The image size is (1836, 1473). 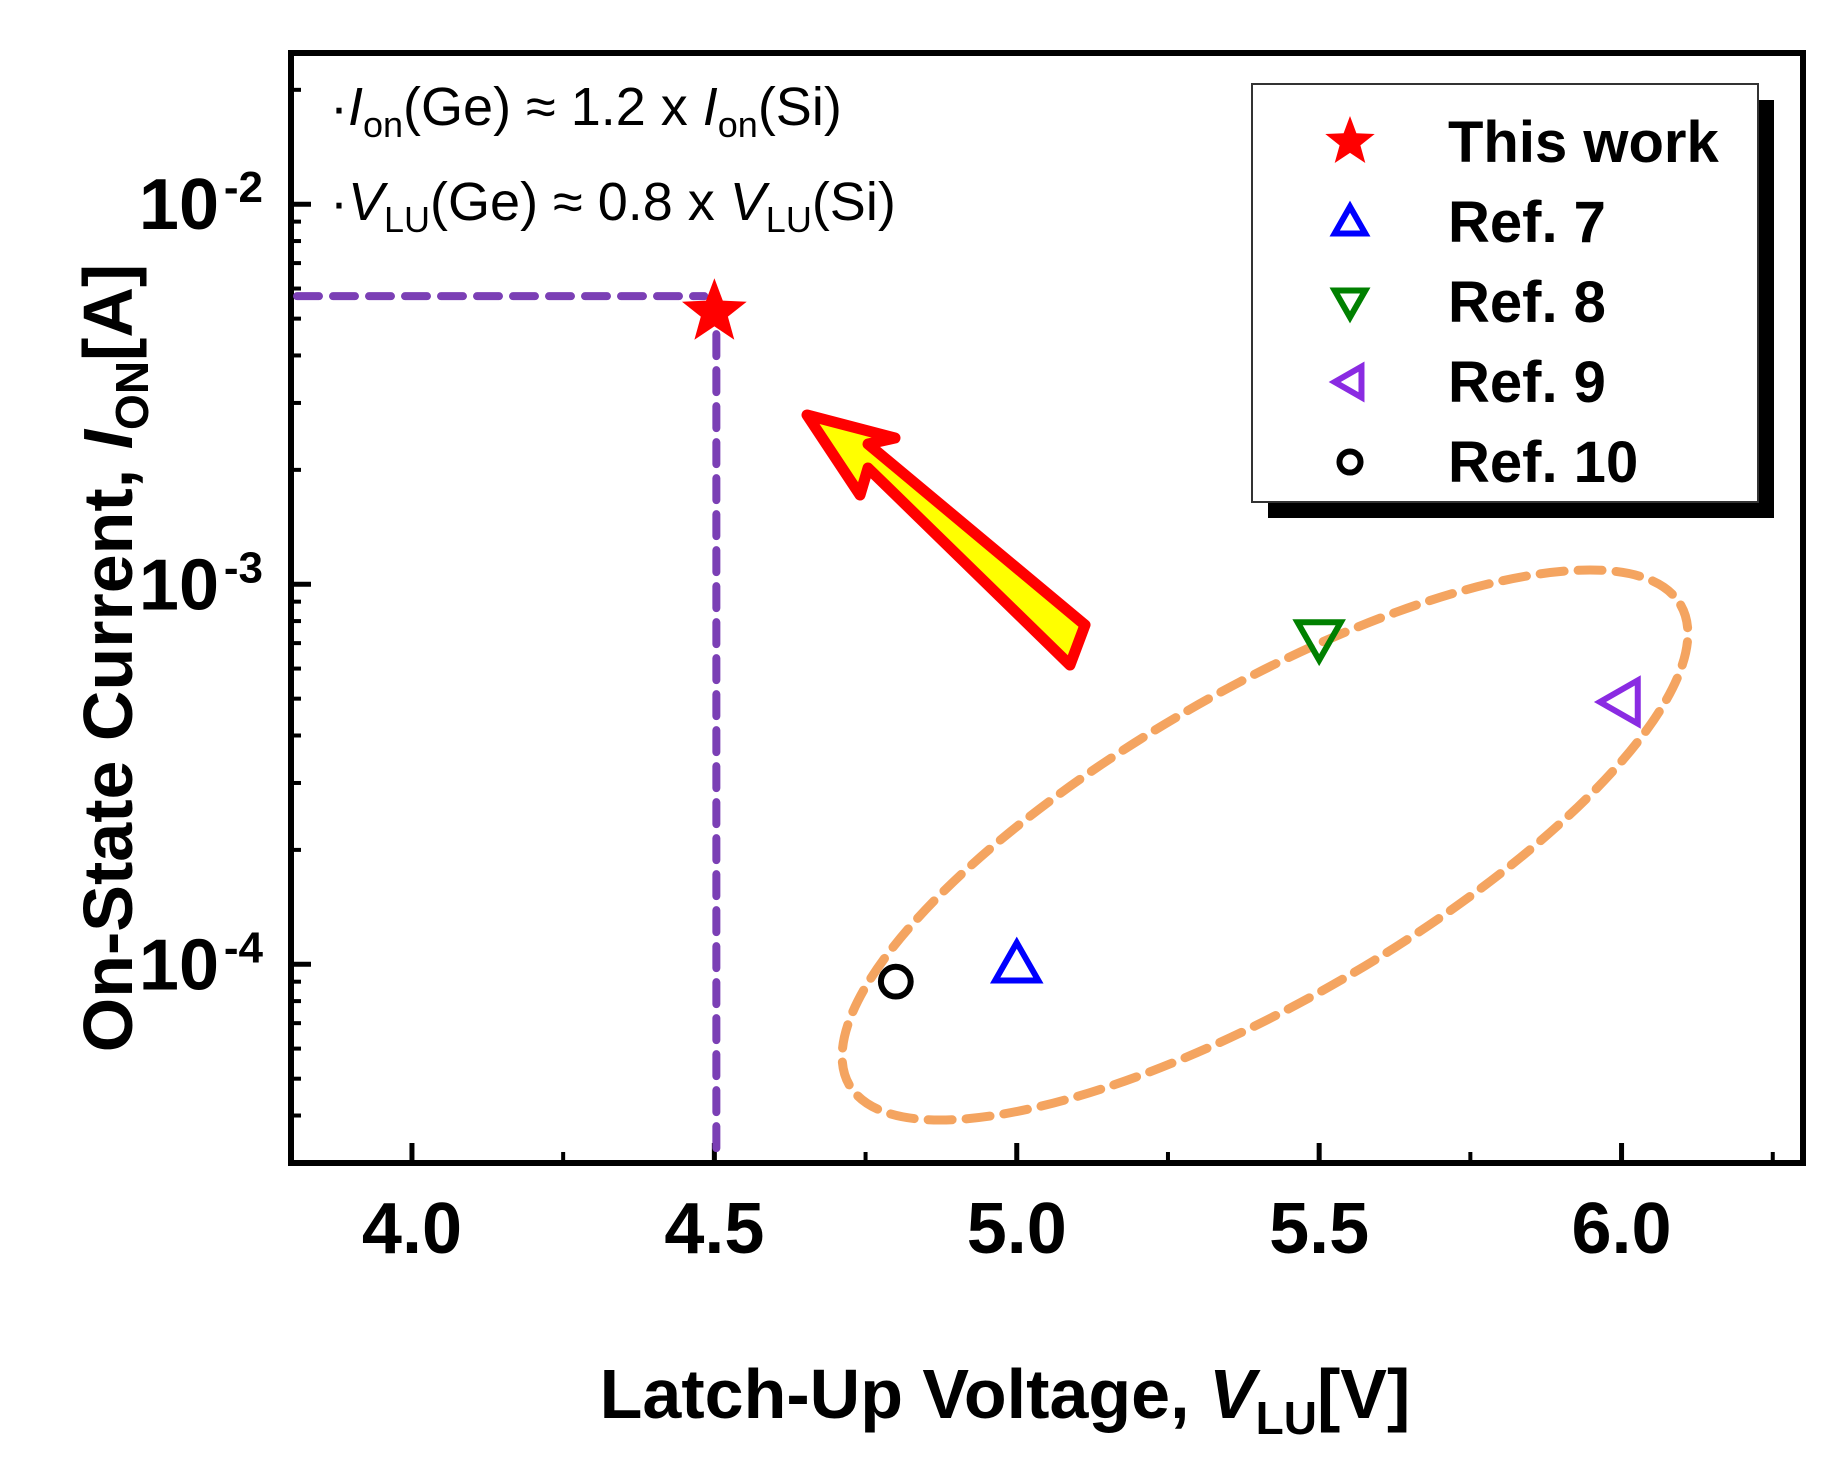 What do you see at coordinates (225, 626) in the screenshot?
I see `y-axis-ticks: 10-410-310-2` at bounding box center [225, 626].